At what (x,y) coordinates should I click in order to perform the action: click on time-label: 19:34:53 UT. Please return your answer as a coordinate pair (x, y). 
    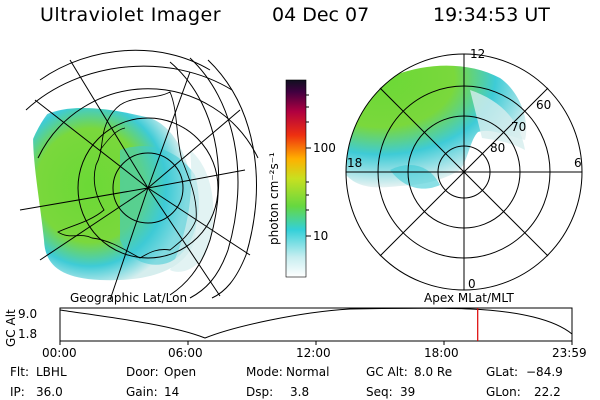
    Looking at the image, I should click on (491, 15).